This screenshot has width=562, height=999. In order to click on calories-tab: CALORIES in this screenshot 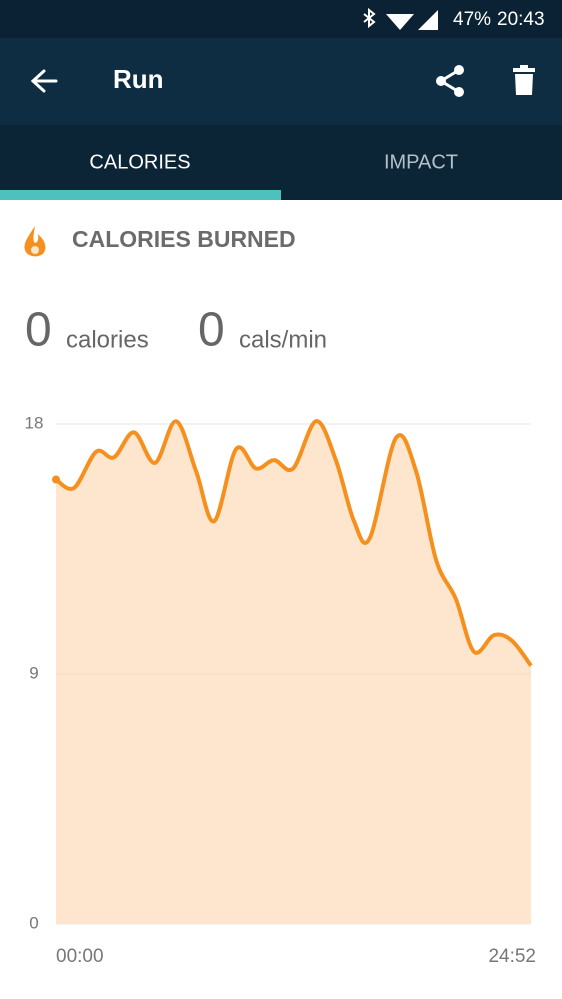, I will do `click(139, 162)`.